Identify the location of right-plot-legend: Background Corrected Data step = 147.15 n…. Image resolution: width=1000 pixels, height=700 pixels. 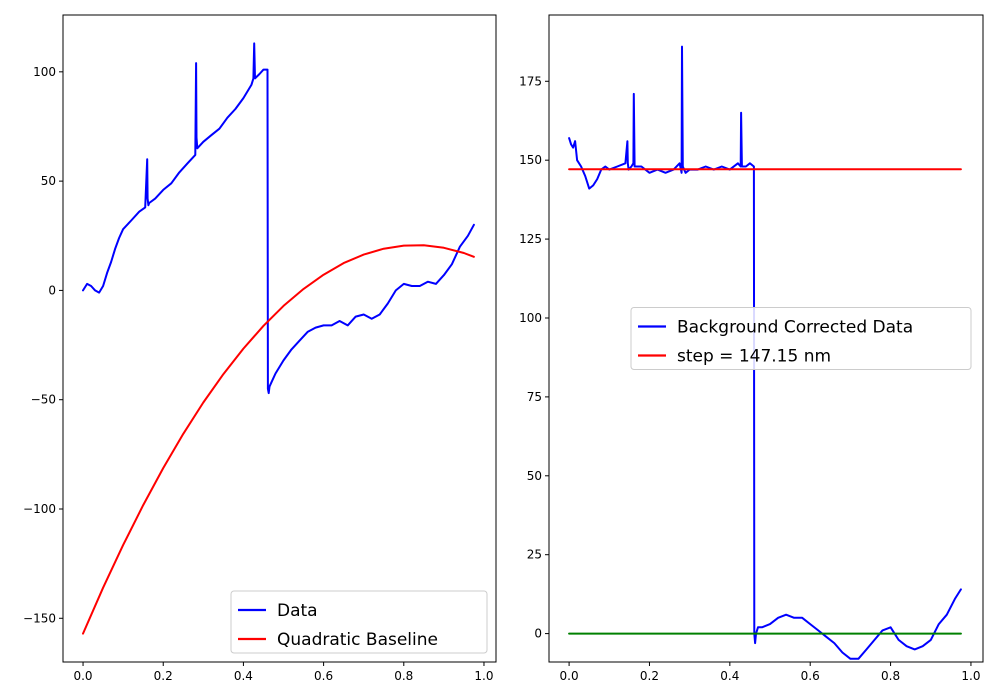
(801, 338).